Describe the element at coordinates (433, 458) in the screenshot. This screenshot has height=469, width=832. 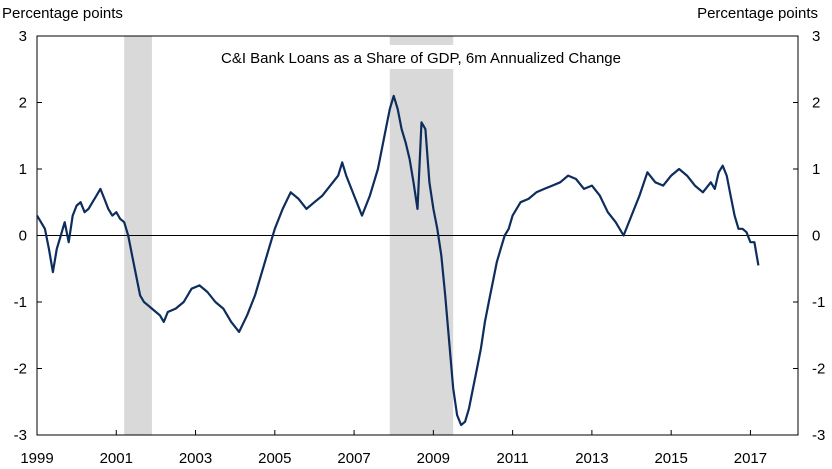
I see `x-tick-label: 2009` at that location.